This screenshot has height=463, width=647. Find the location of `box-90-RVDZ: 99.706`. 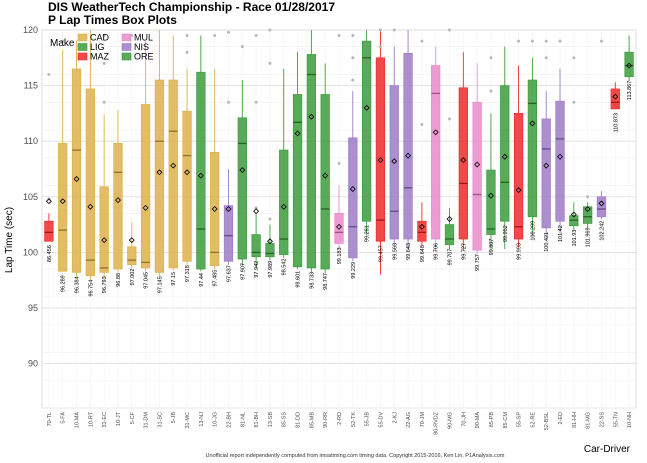

box-90-RVDZ: 99.706 is located at coordinates (436, 153).